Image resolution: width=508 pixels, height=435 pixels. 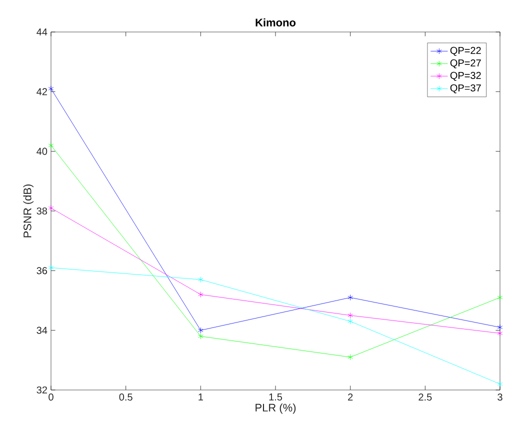 What do you see at coordinates (51, 397) in the screenshot?
I see `x-tick-label: 0` at bounding box center [51, 397].